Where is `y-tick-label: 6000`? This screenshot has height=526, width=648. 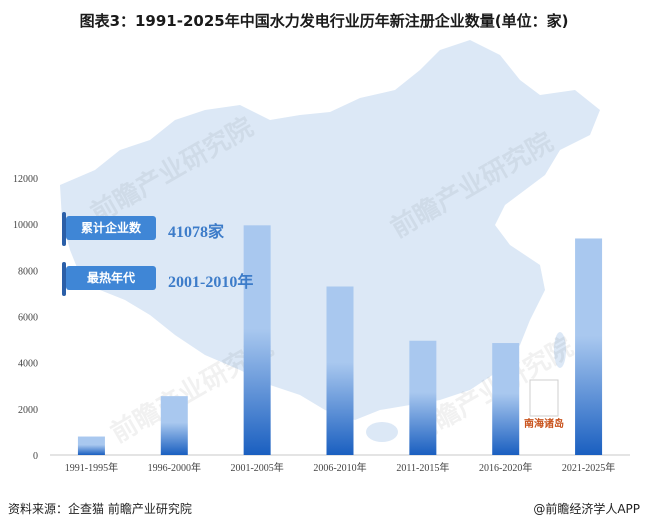 y-tick-label: 6000 is located at coordinates (28, 318).